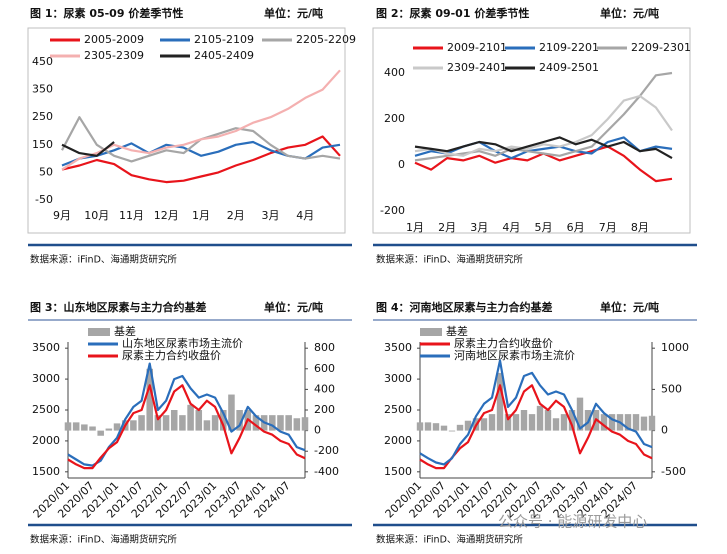 This screenshot has width=727, height=554. What do you see at coordinates (42, 61) in the screenshot?
I see `y-tick-label: 450` at bounding box center [42, 61].